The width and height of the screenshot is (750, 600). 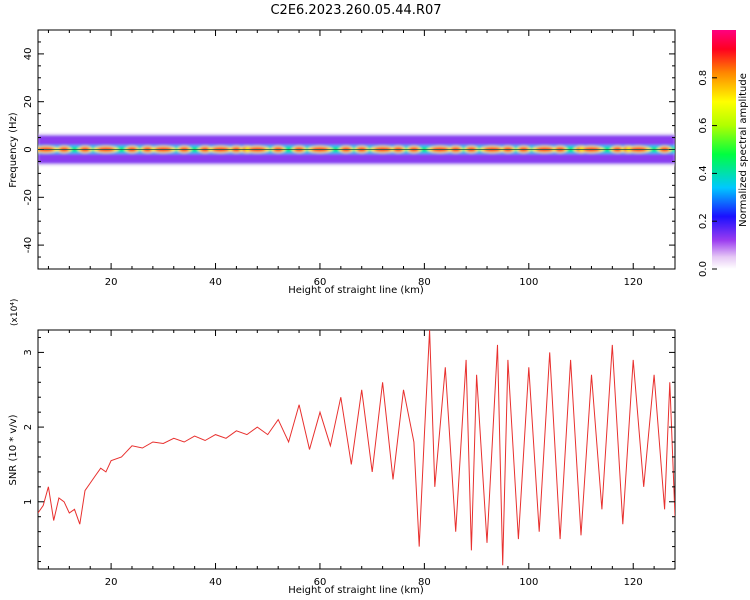 What do you see at coordinates (28, 245) in the screenshot?
I see `y-tick-label: -40` at bounding box center [28, 245].